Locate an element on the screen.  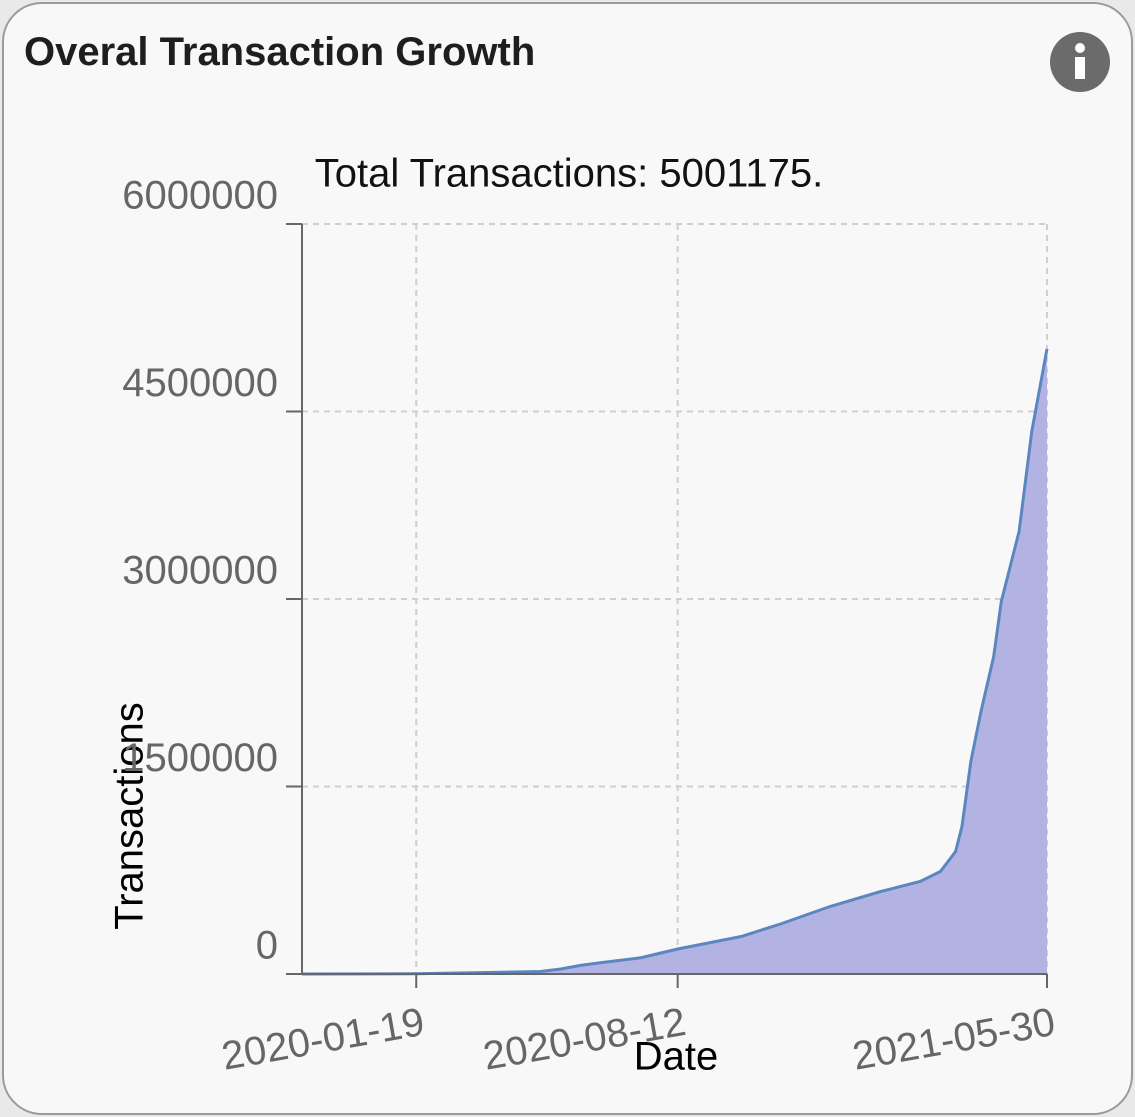
x-axis-label: Date is located at coordinates (676, 1057).